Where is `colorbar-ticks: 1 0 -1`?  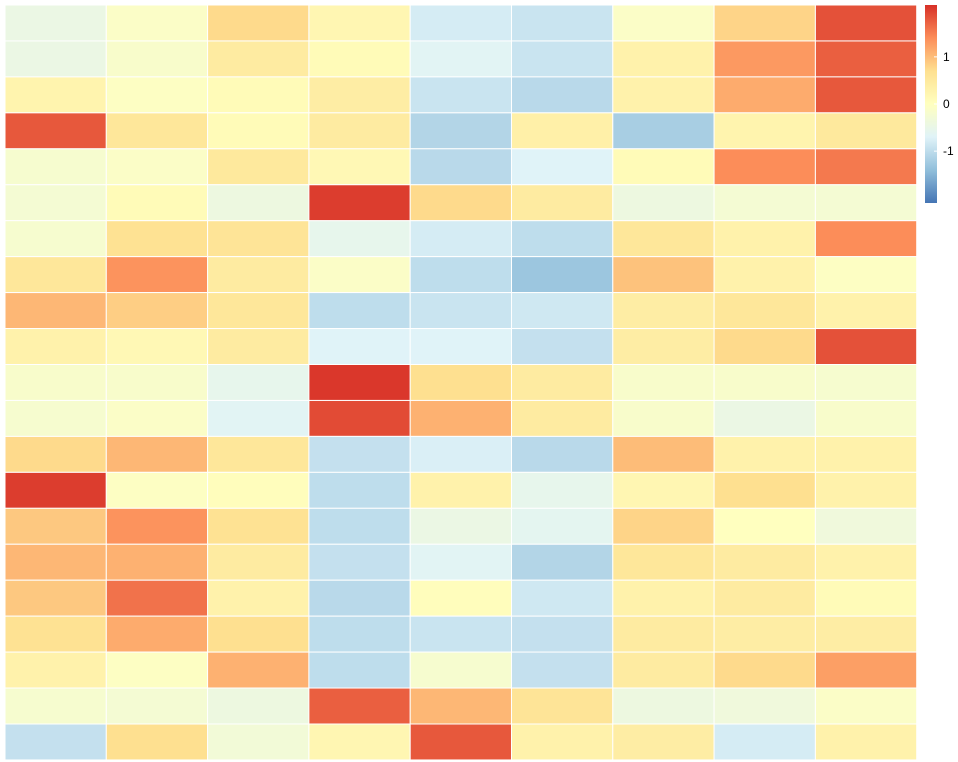 colorbar-ticks: 1 0 -1 is located at coordinates (944, 104).